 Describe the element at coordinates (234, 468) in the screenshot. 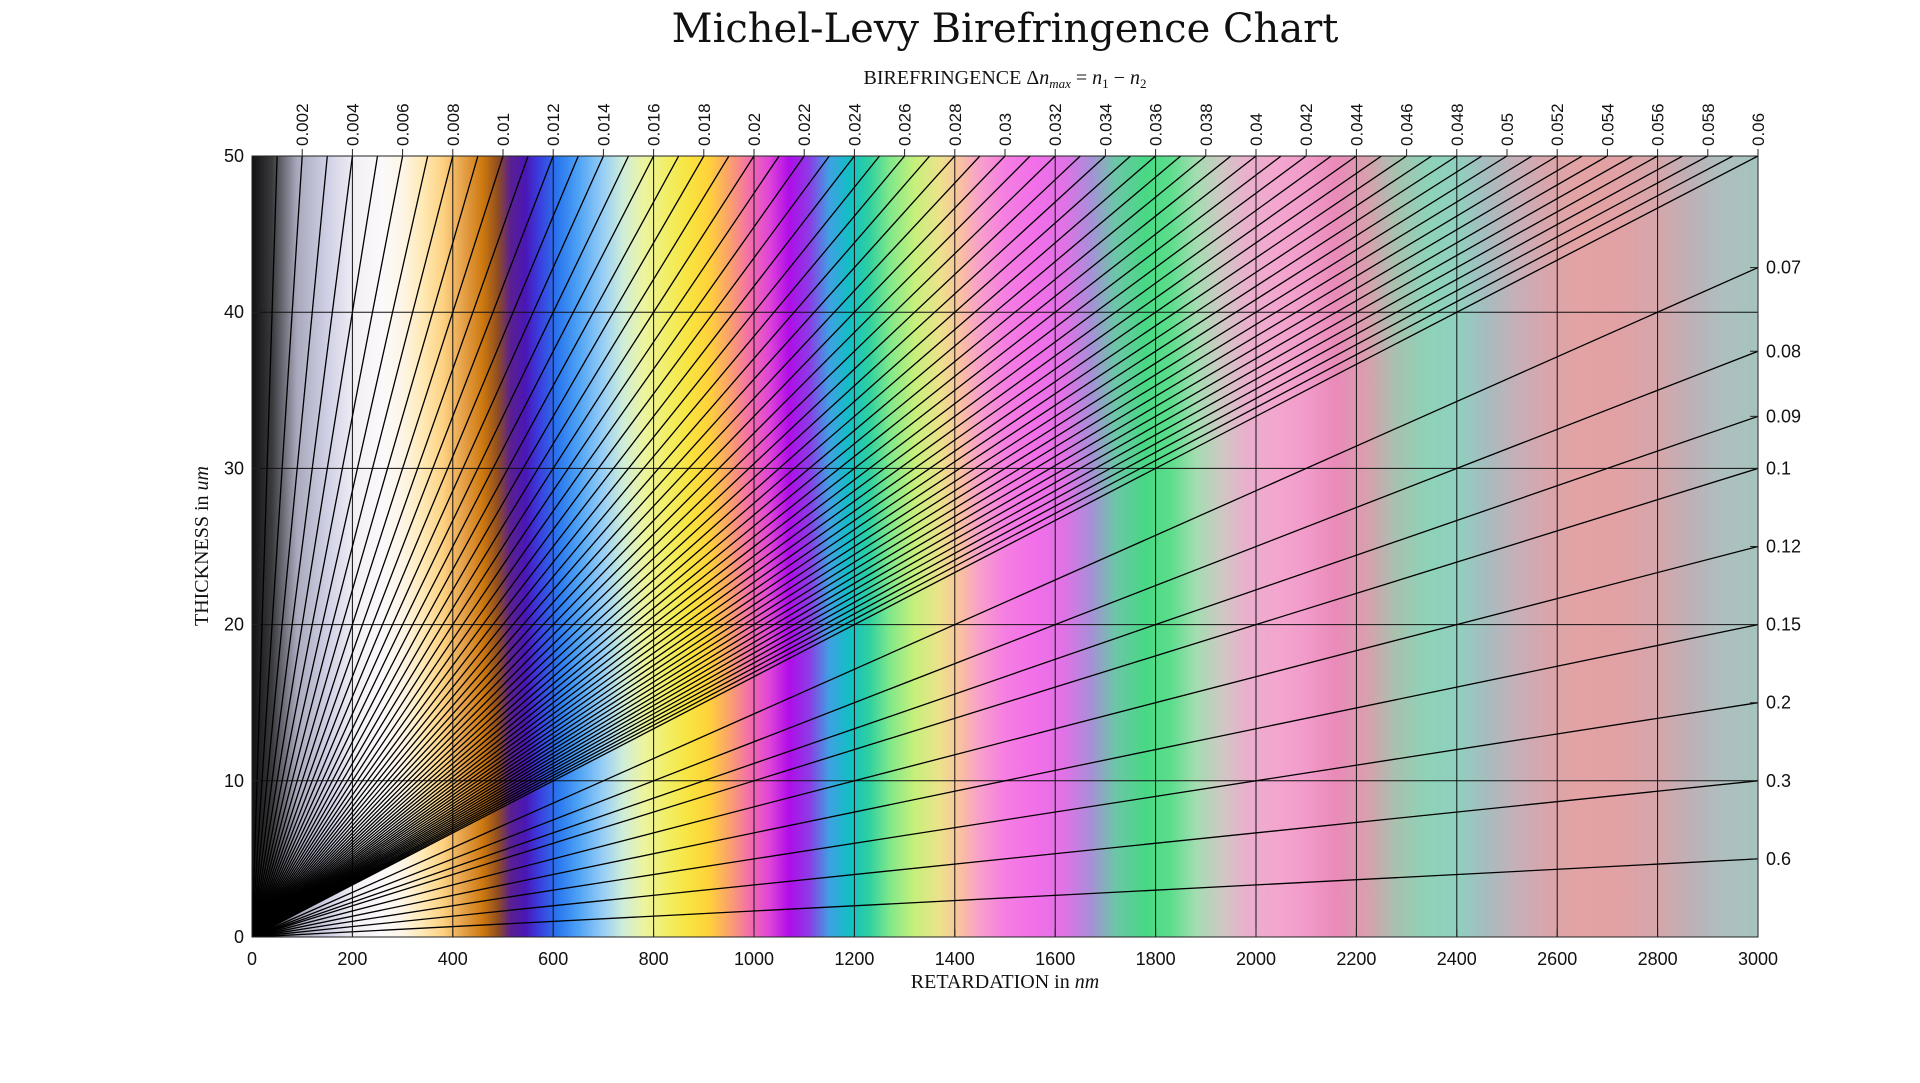

I see `y-tick-label: 30` at that location.